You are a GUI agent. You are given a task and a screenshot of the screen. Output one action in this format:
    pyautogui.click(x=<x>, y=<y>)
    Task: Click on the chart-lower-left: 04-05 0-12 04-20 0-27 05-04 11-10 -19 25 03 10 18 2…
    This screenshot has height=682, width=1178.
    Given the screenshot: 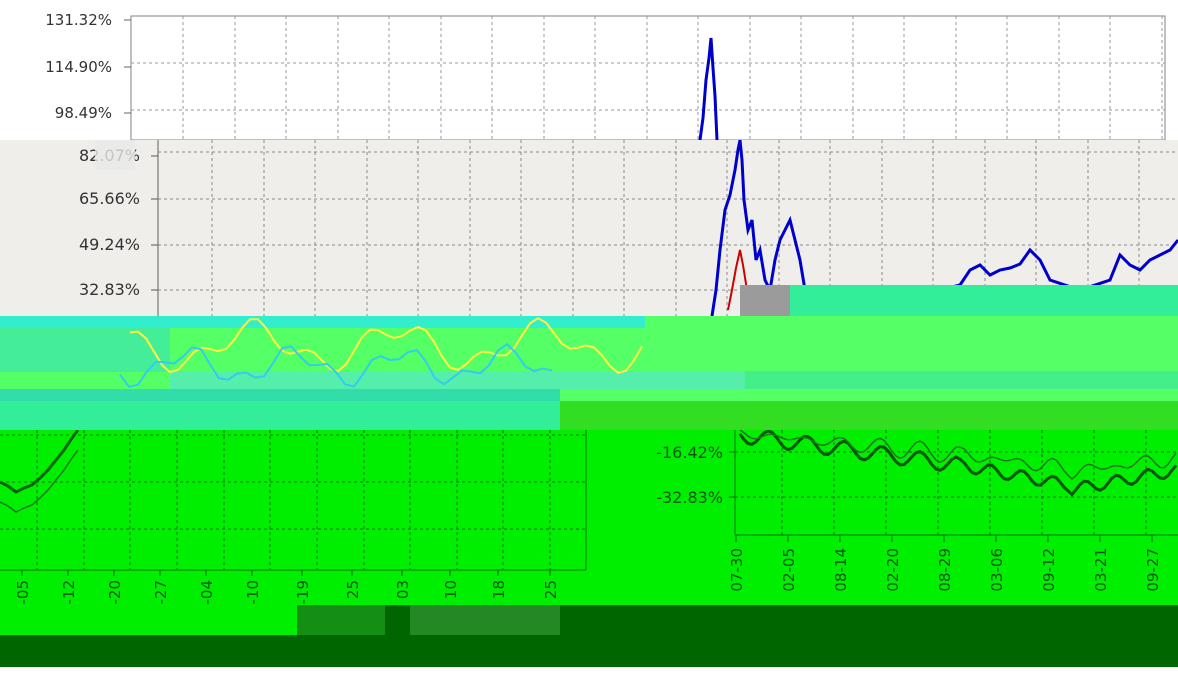 What is the action you would take?
    pyautogui.click(x=295, y=517)
    